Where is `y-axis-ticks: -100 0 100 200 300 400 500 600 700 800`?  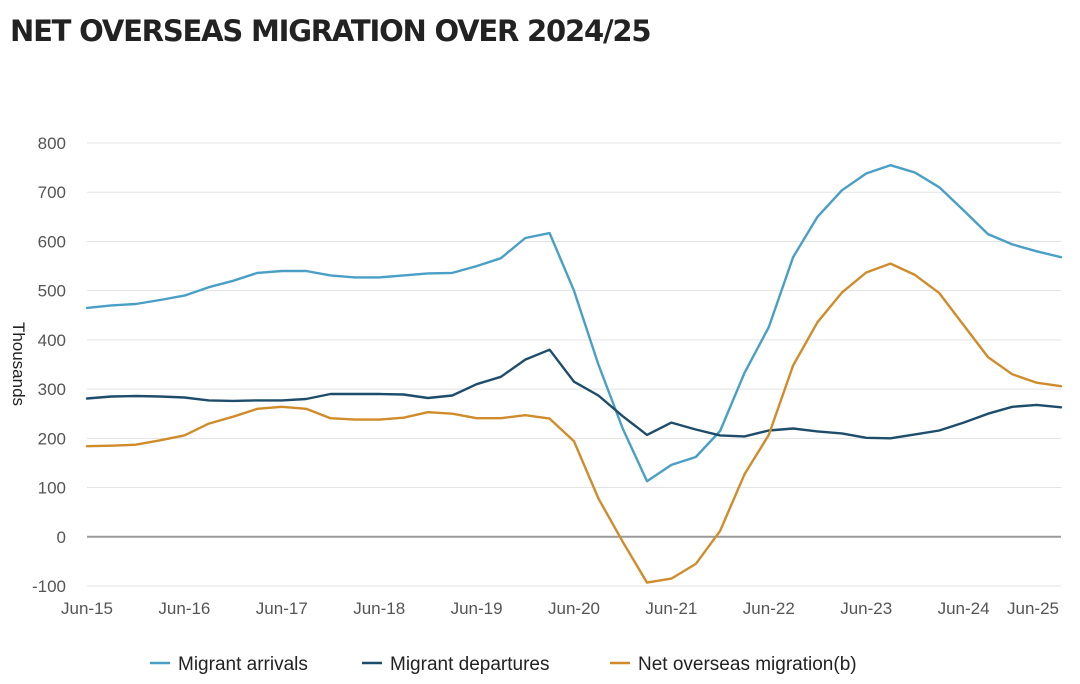
y-axis-ticks: -100 0 100 200 300 400 500 600 700 800 is located at coordinates (49, 365).